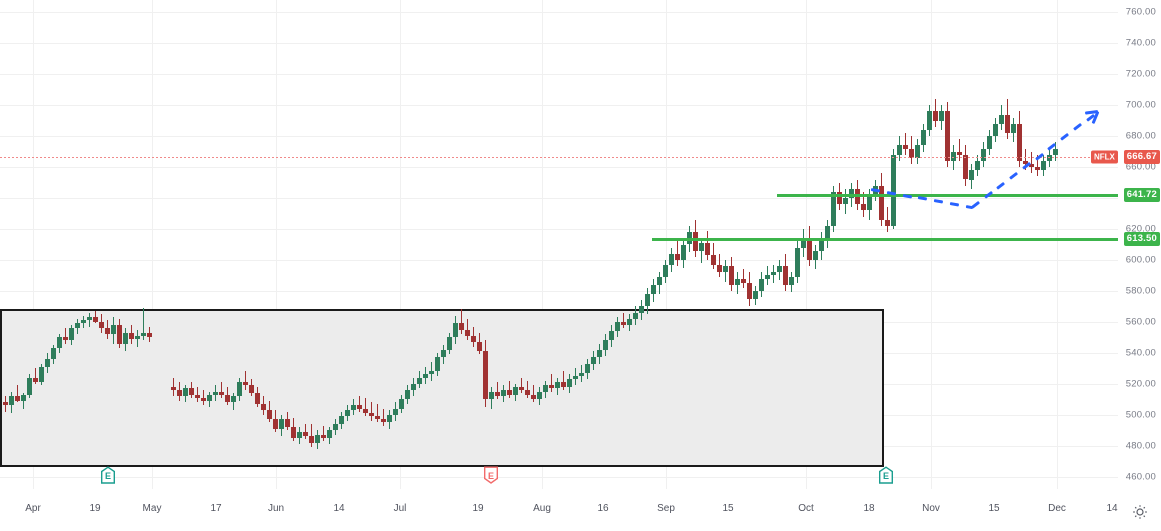 The height and width of the screenshot is (531, 1161). Describe the element at coordinates (542, 508) in the screenshot. I see `time-axis-label: Aug` at that location.